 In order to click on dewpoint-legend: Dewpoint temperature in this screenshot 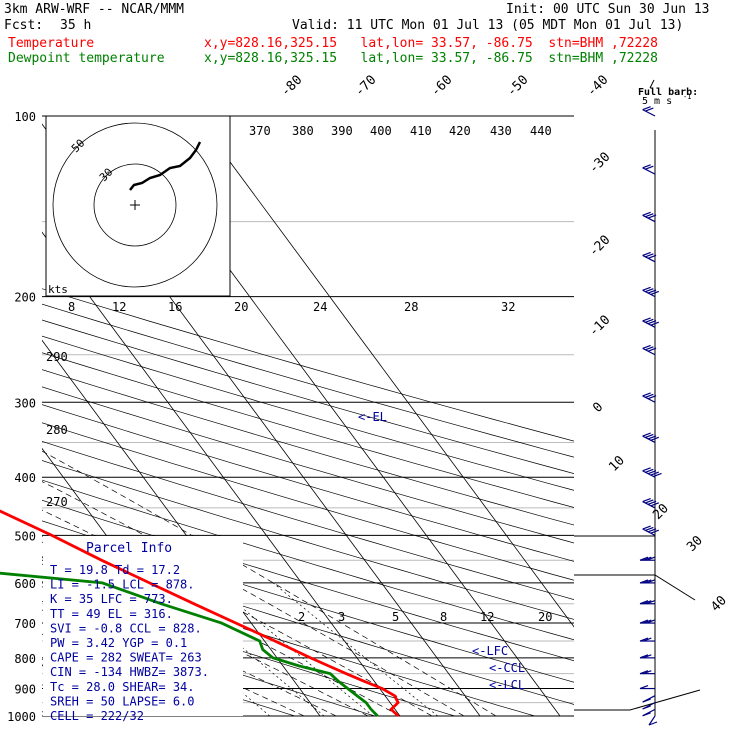, I will do `click(86, 58)`.